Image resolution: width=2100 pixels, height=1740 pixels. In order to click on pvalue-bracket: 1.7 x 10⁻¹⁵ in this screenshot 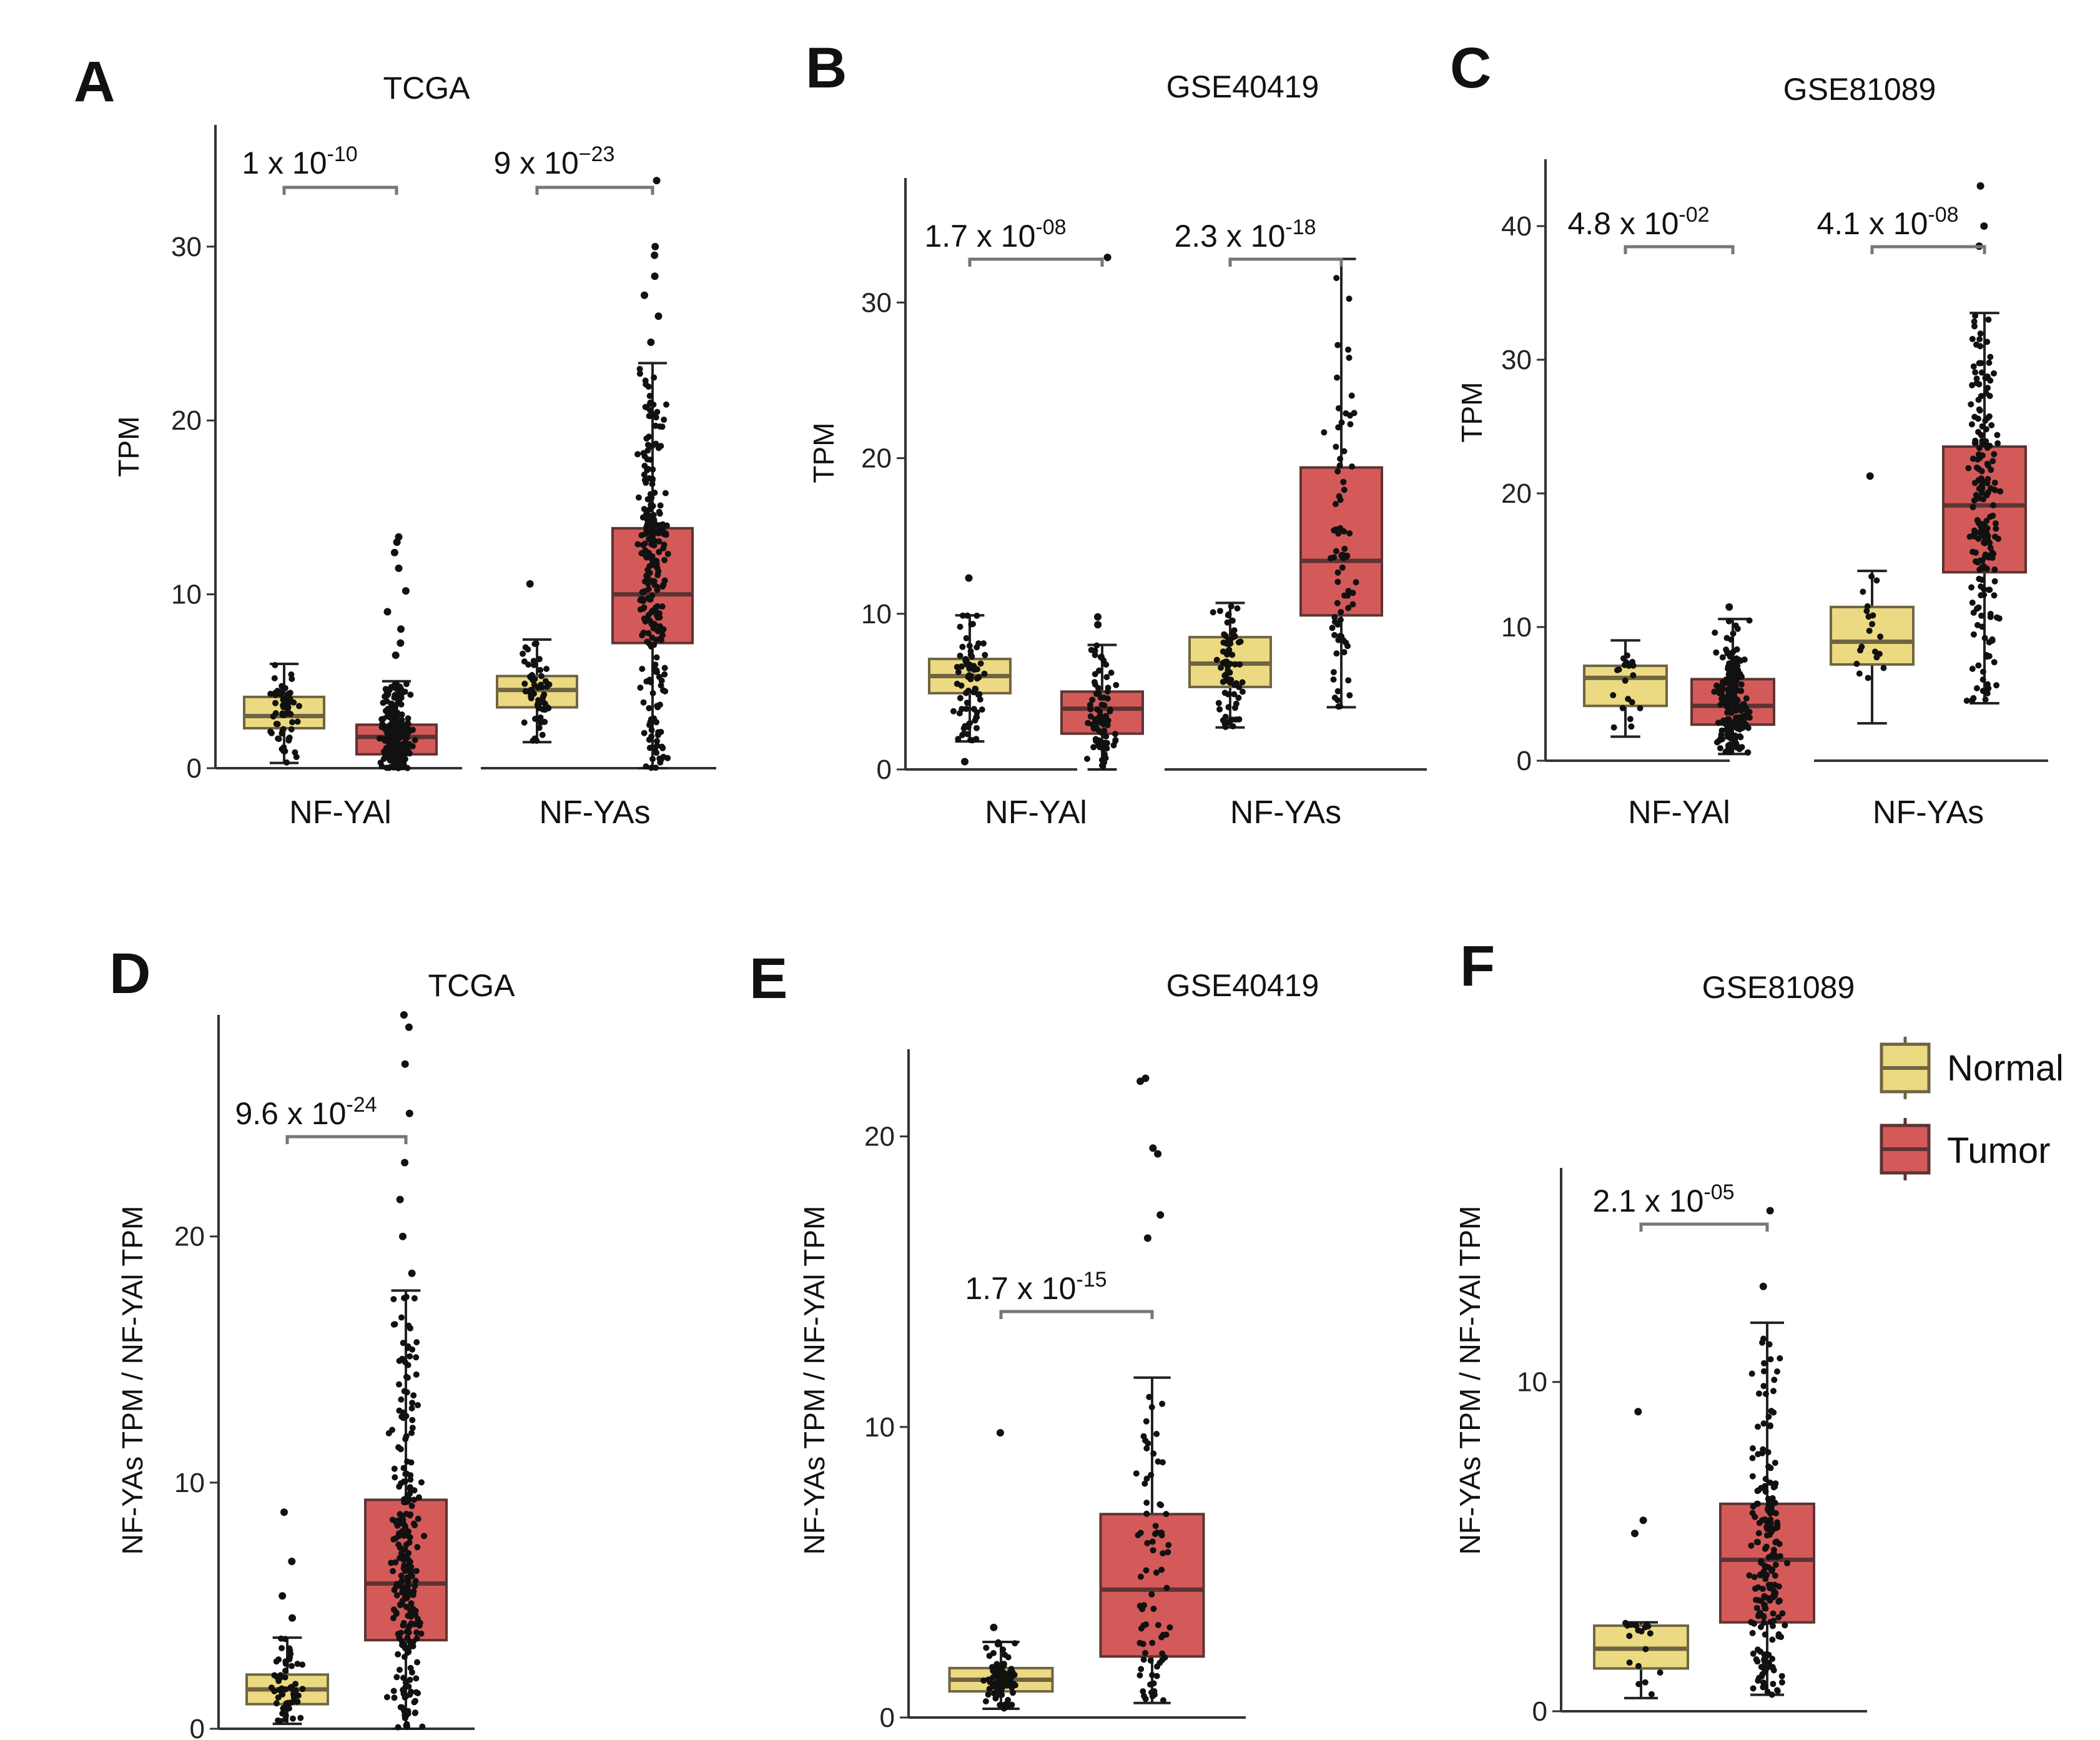, I will do `click(1059, 1293)`.